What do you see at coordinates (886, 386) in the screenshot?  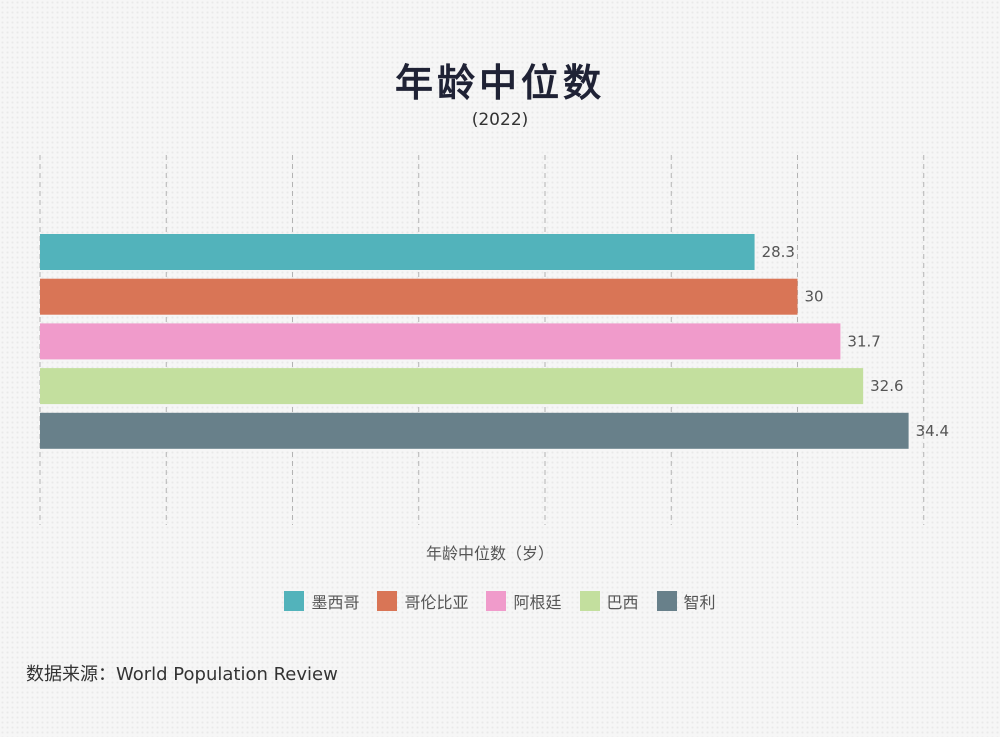 I see `data-label-4: 32.6` at bounding box center [886, 386].